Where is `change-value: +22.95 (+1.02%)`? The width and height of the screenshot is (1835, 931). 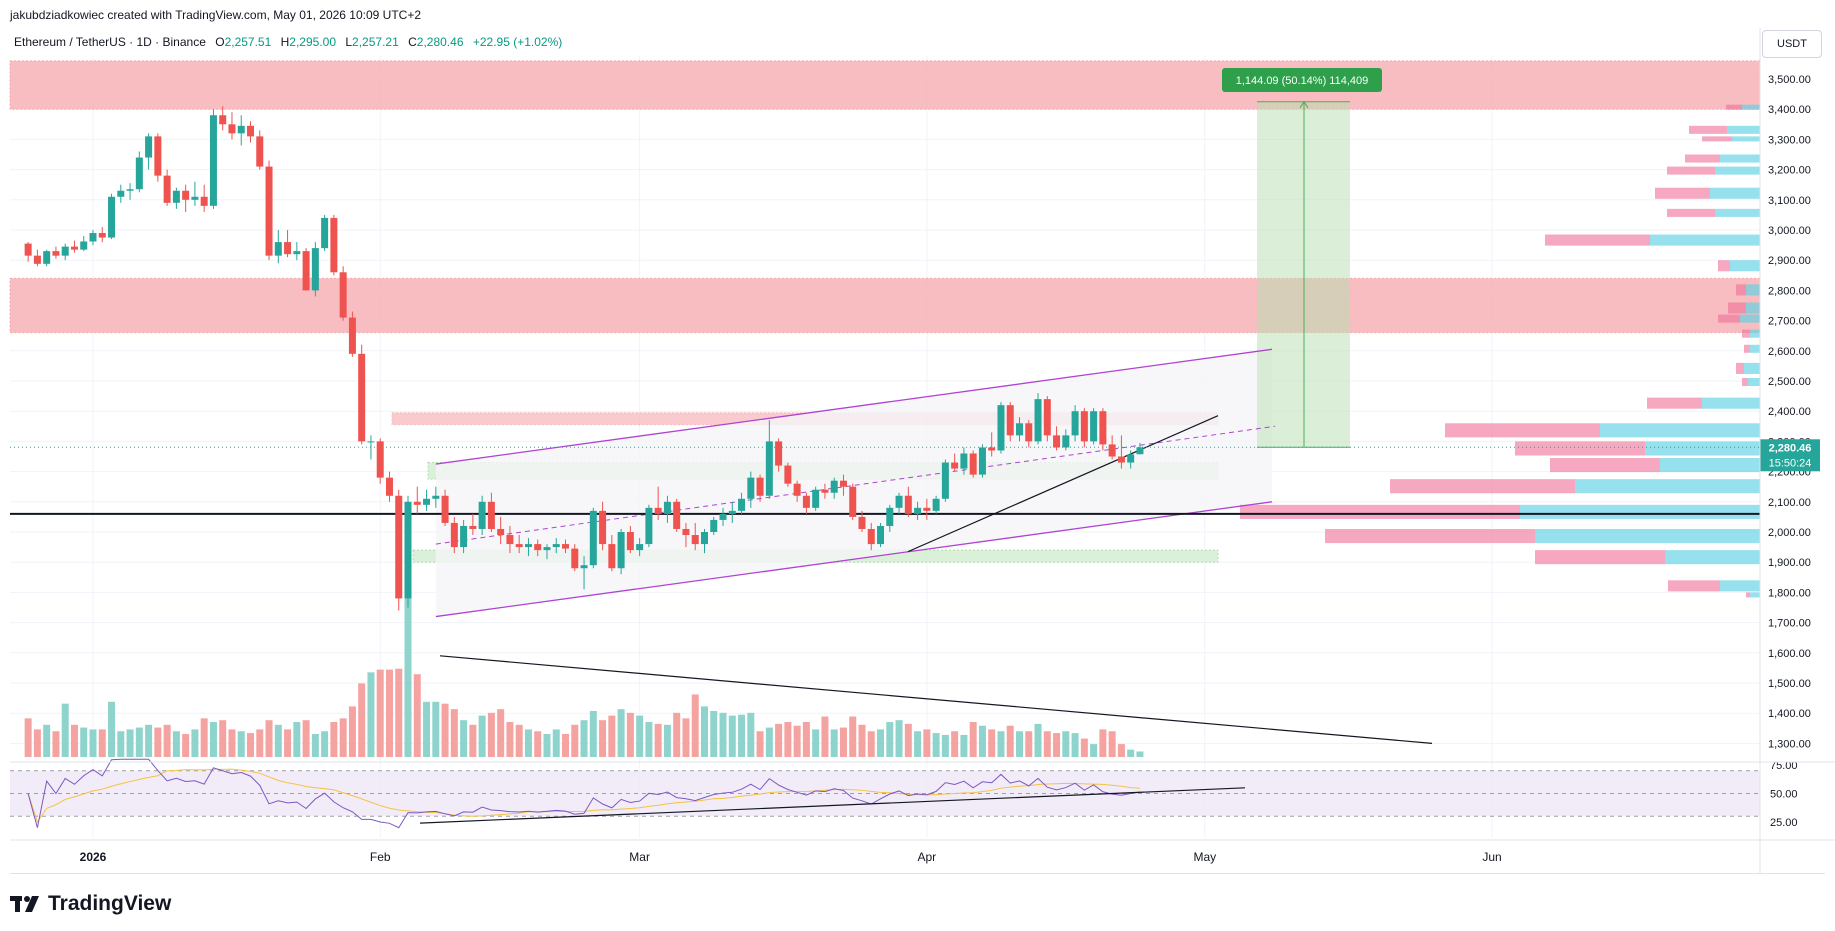 change-value: +22.95 (+1.02%) is located at coordinates (517, 42).